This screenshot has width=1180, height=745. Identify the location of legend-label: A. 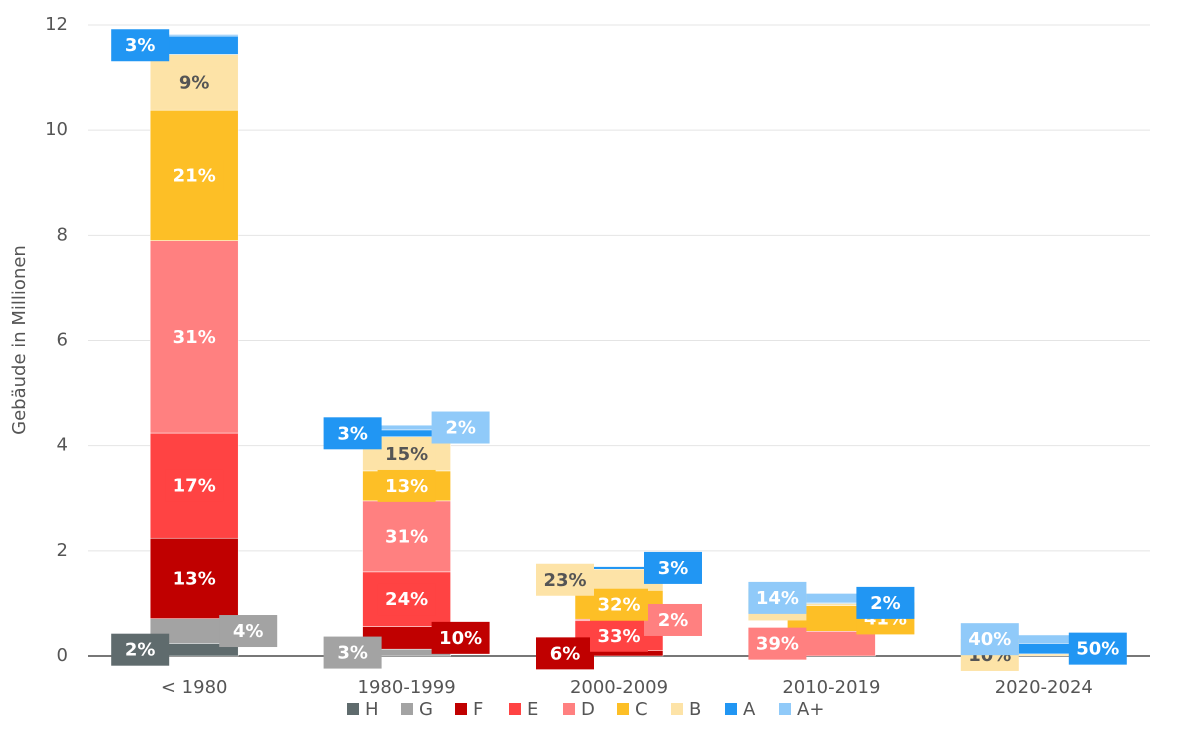
(749, 709).